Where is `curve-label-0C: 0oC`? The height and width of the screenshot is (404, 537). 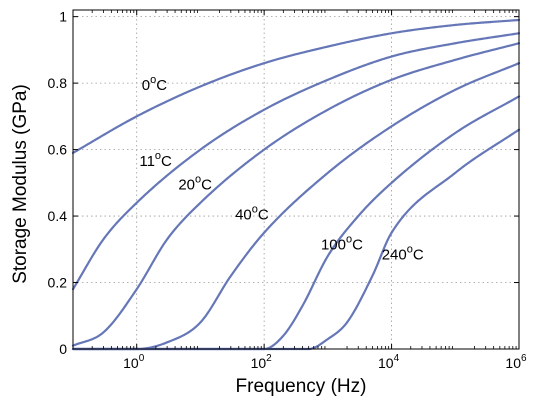 curve-label-0C: 0oC is located at coordinates (154, 84).